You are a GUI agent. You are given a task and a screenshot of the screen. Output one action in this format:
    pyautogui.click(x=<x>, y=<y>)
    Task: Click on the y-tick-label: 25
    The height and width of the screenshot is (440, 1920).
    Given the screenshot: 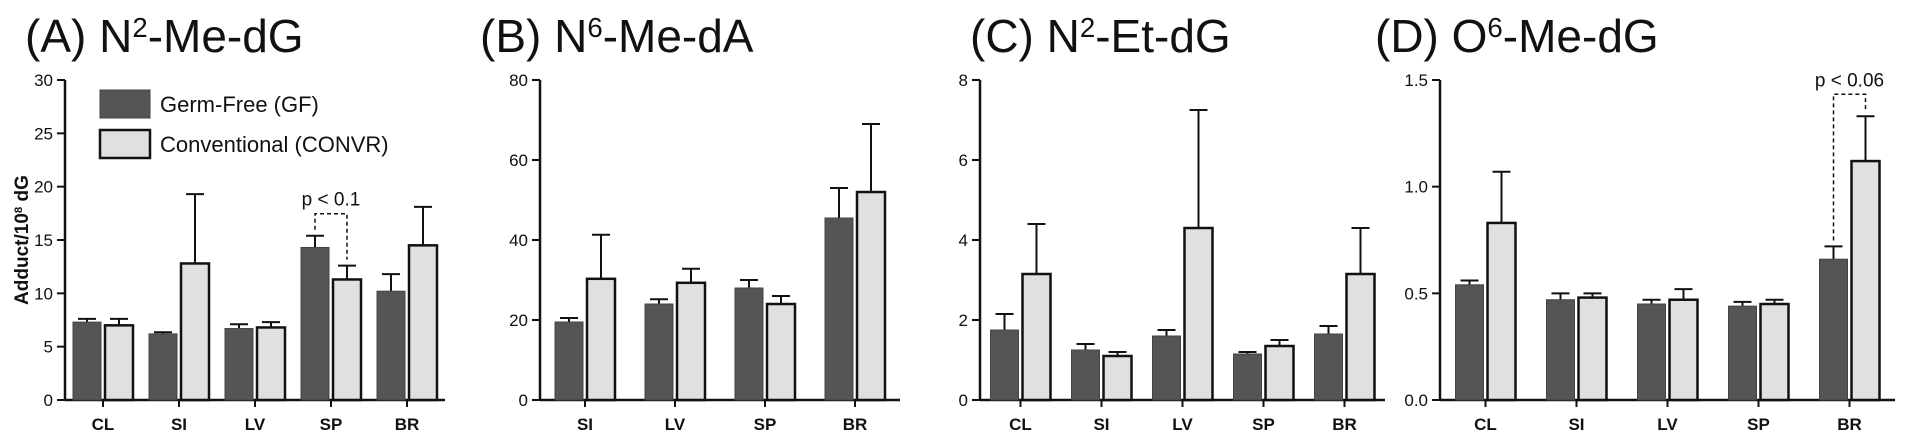 What is the action you would take?
    pyautogui.click(x=43, y=133)
    